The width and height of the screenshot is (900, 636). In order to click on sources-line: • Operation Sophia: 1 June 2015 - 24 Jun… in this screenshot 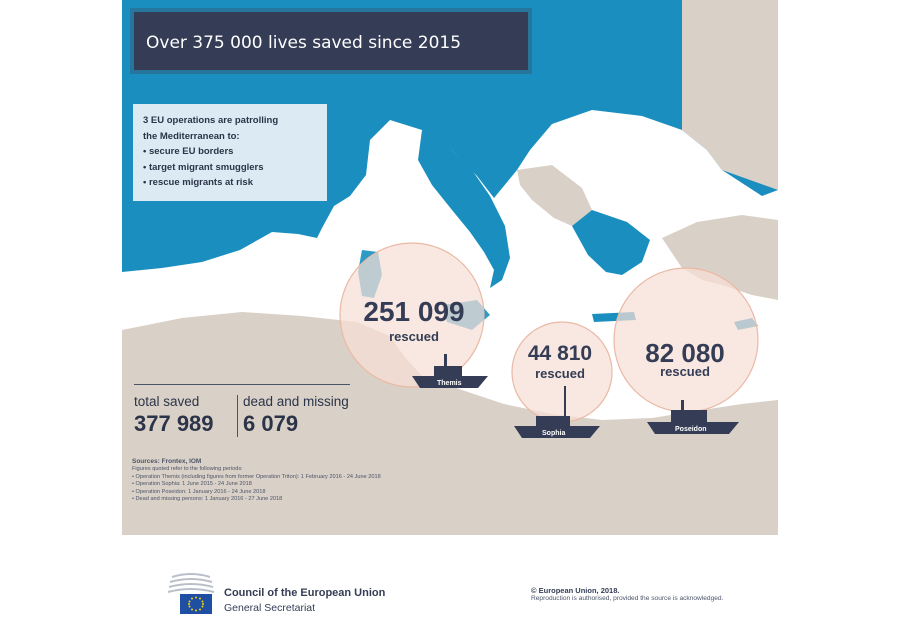, I will do `click(192, 484)`.